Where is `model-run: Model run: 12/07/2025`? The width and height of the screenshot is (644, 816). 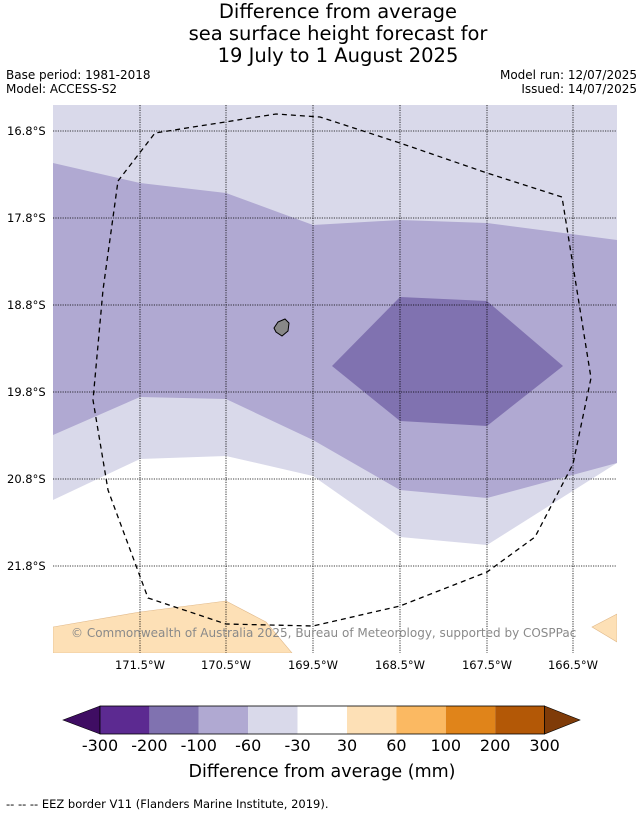 model-run: Model run: 12/07/2025 is located at coordinates (568, 75).